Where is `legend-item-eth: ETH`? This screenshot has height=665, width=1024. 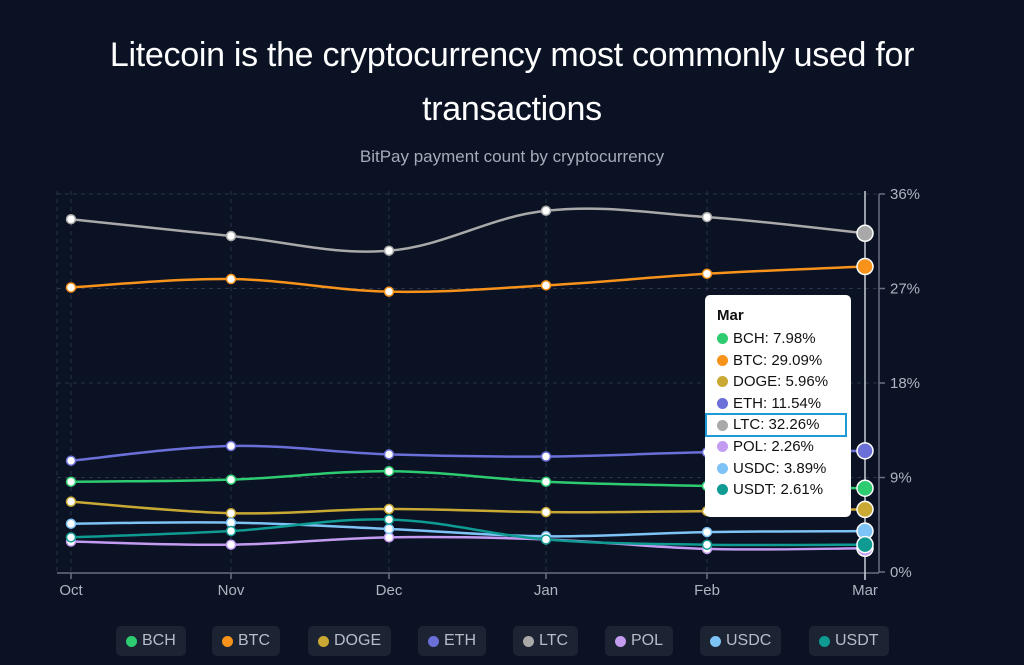 legend-item-eth: ETH is located at coordinates (452, 641).